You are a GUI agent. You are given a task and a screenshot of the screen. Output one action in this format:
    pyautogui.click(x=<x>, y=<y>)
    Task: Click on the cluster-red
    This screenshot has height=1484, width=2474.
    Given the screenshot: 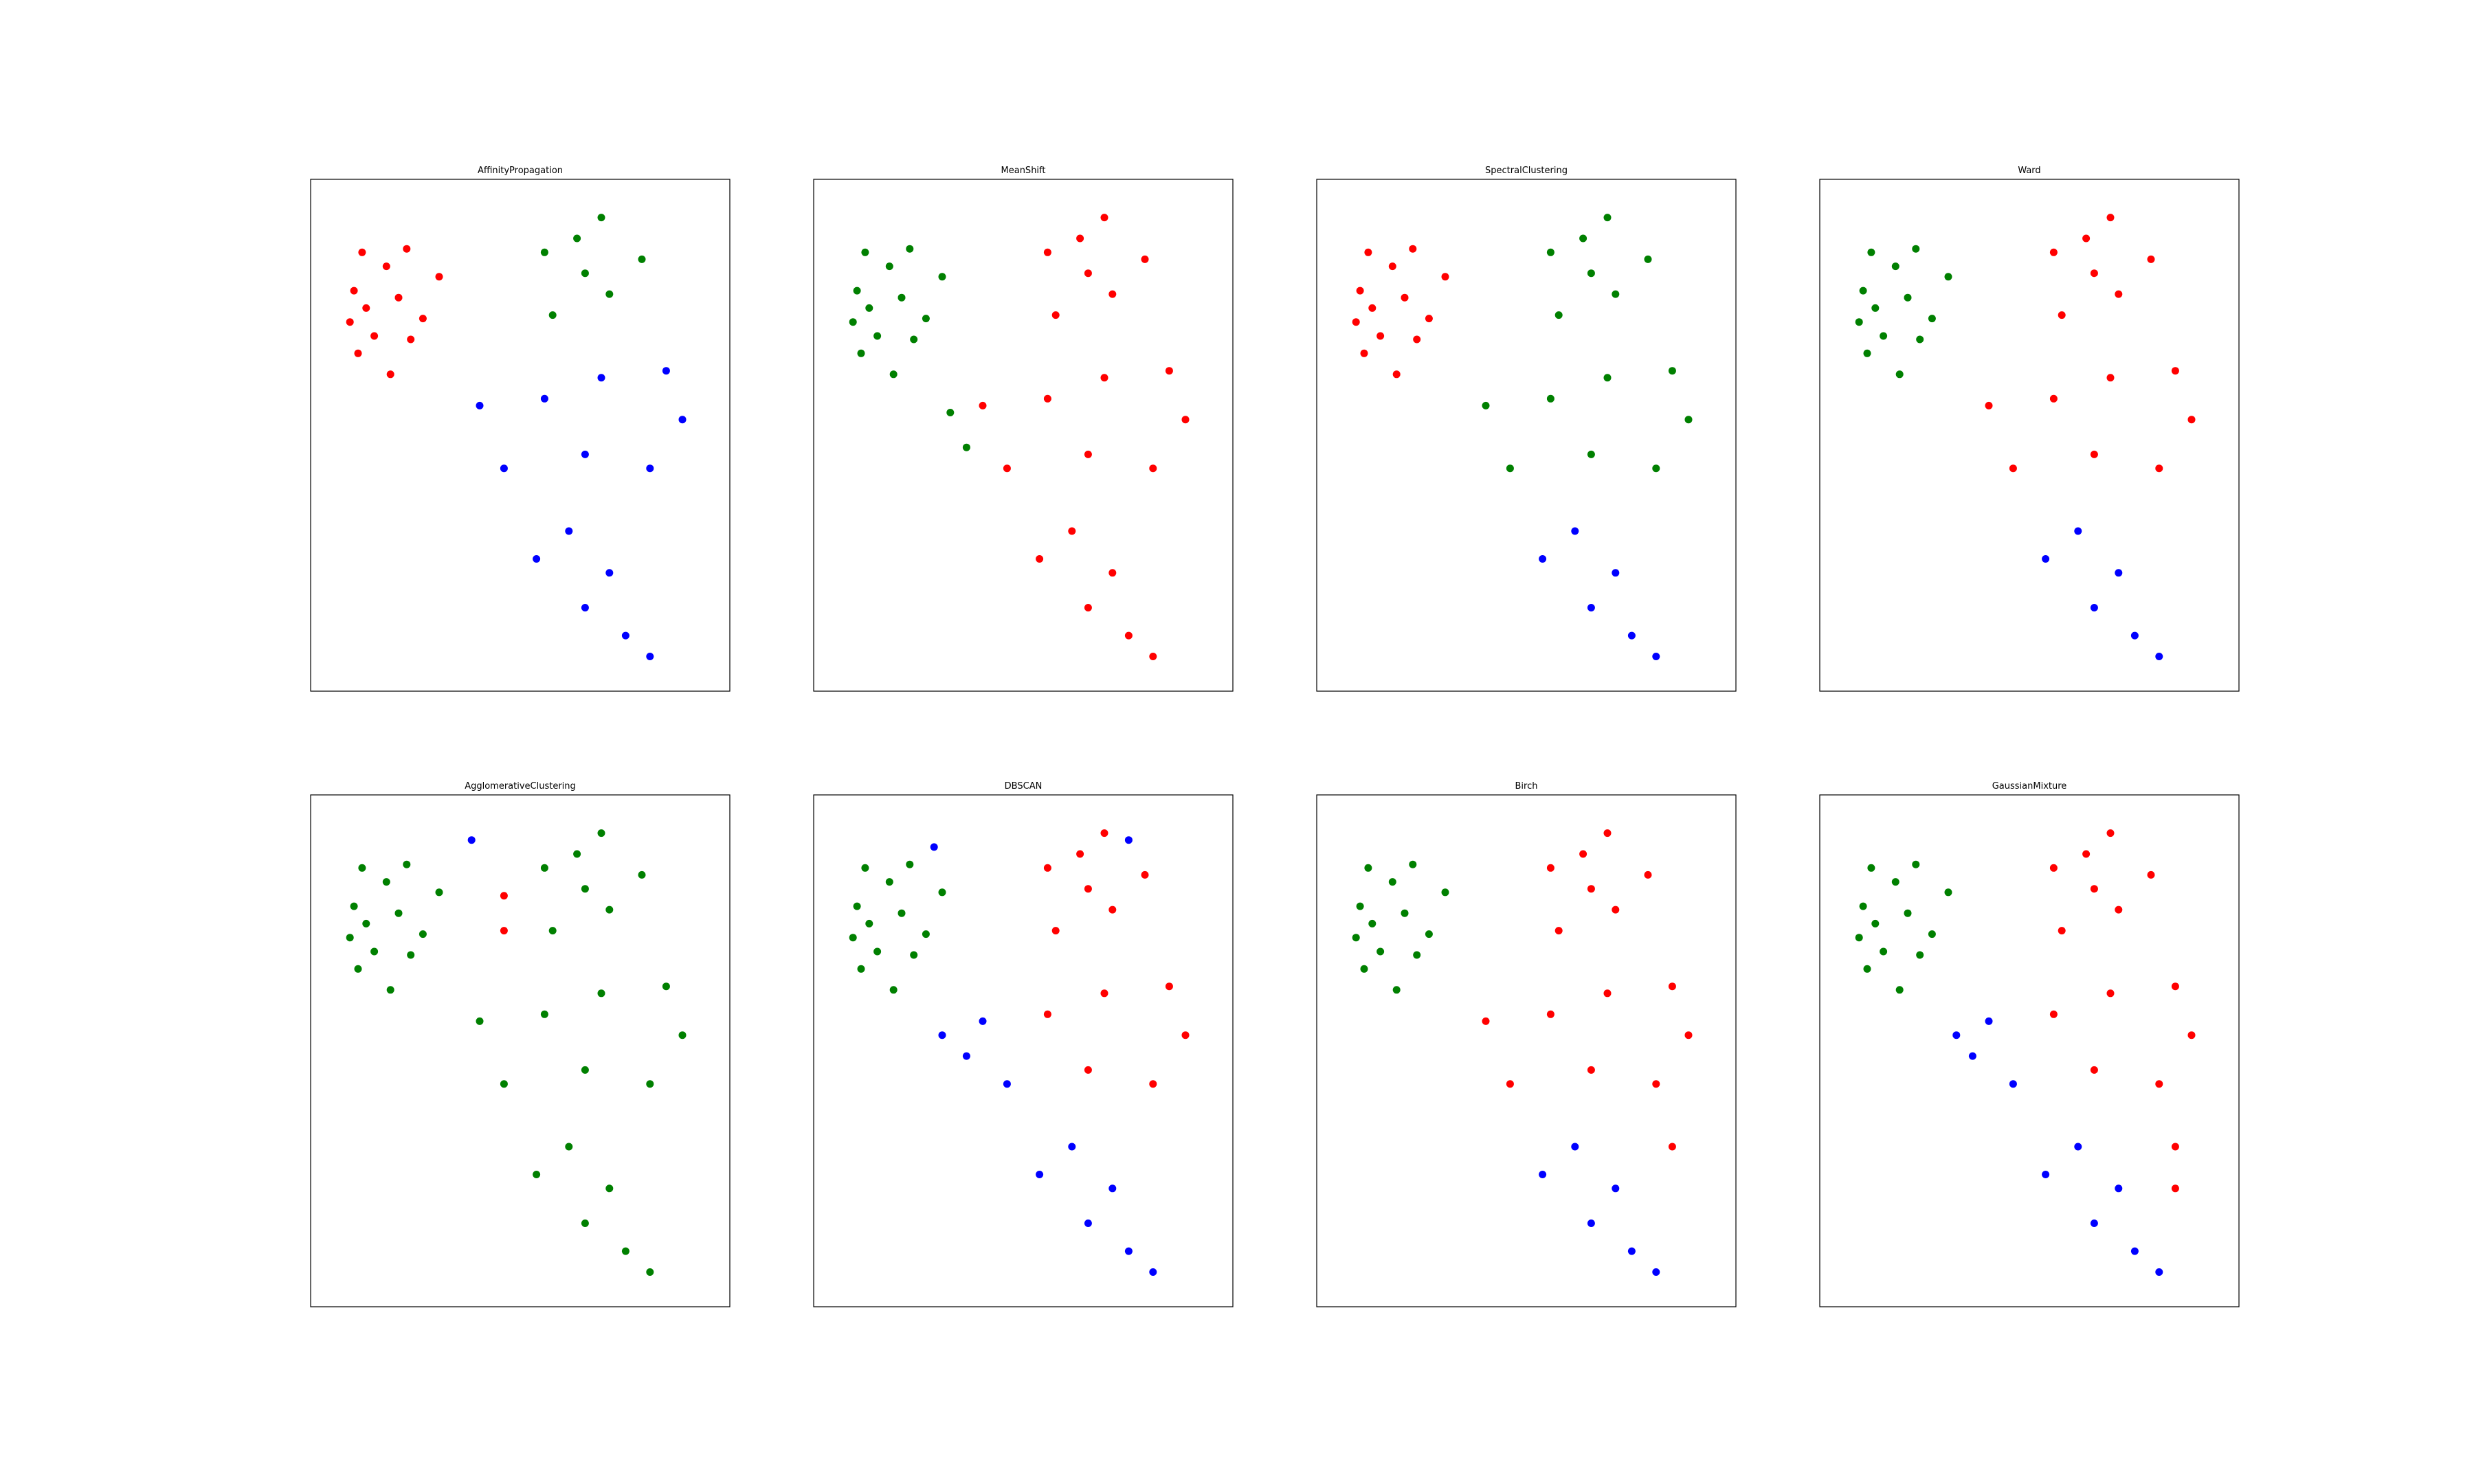 What is the action you would take?
    pyautogui.click(x=394, y=312)
    